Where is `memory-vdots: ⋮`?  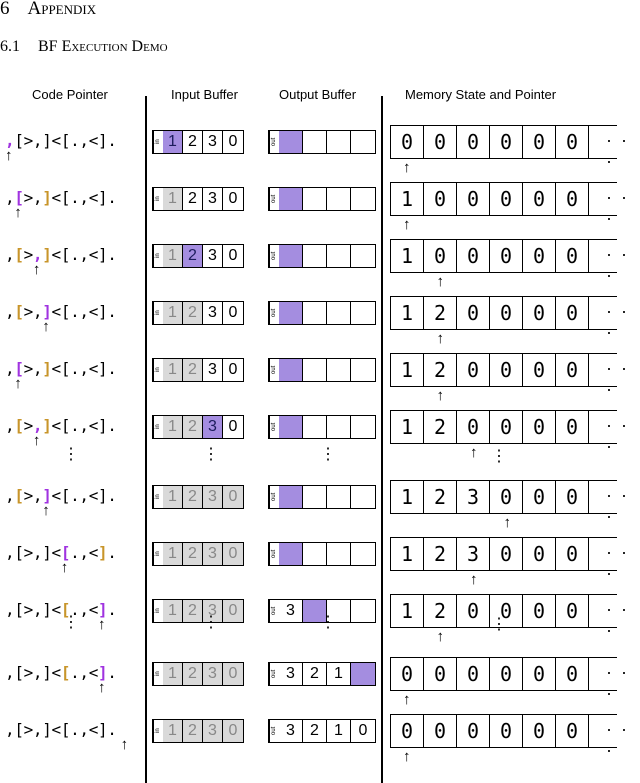 memory-vdots: ⋮ is located at coordinates (499, 624).